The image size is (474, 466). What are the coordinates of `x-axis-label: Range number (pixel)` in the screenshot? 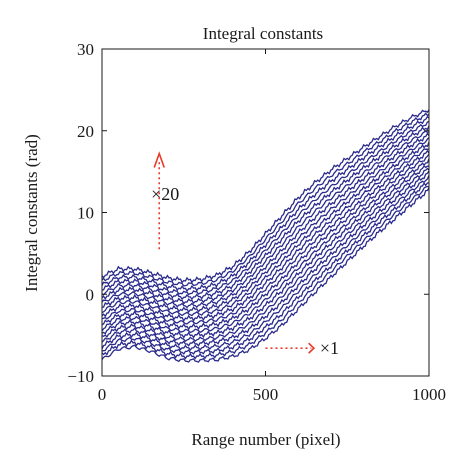 It's located at (265, 439).